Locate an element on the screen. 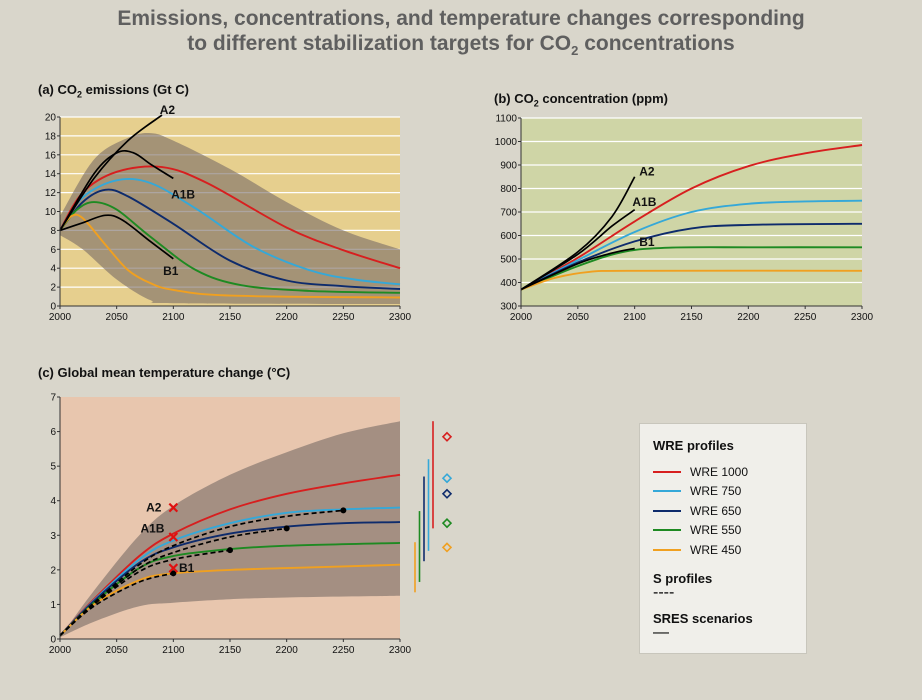  chart-c-y-tick-label: 2 is located at coordinates (53, 570).